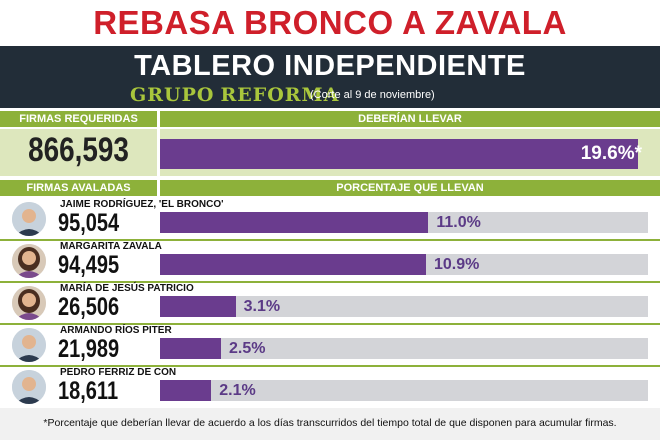  Describe the element at coordinates (399, 154) in the screenshot. I see `required-bar` at that location.